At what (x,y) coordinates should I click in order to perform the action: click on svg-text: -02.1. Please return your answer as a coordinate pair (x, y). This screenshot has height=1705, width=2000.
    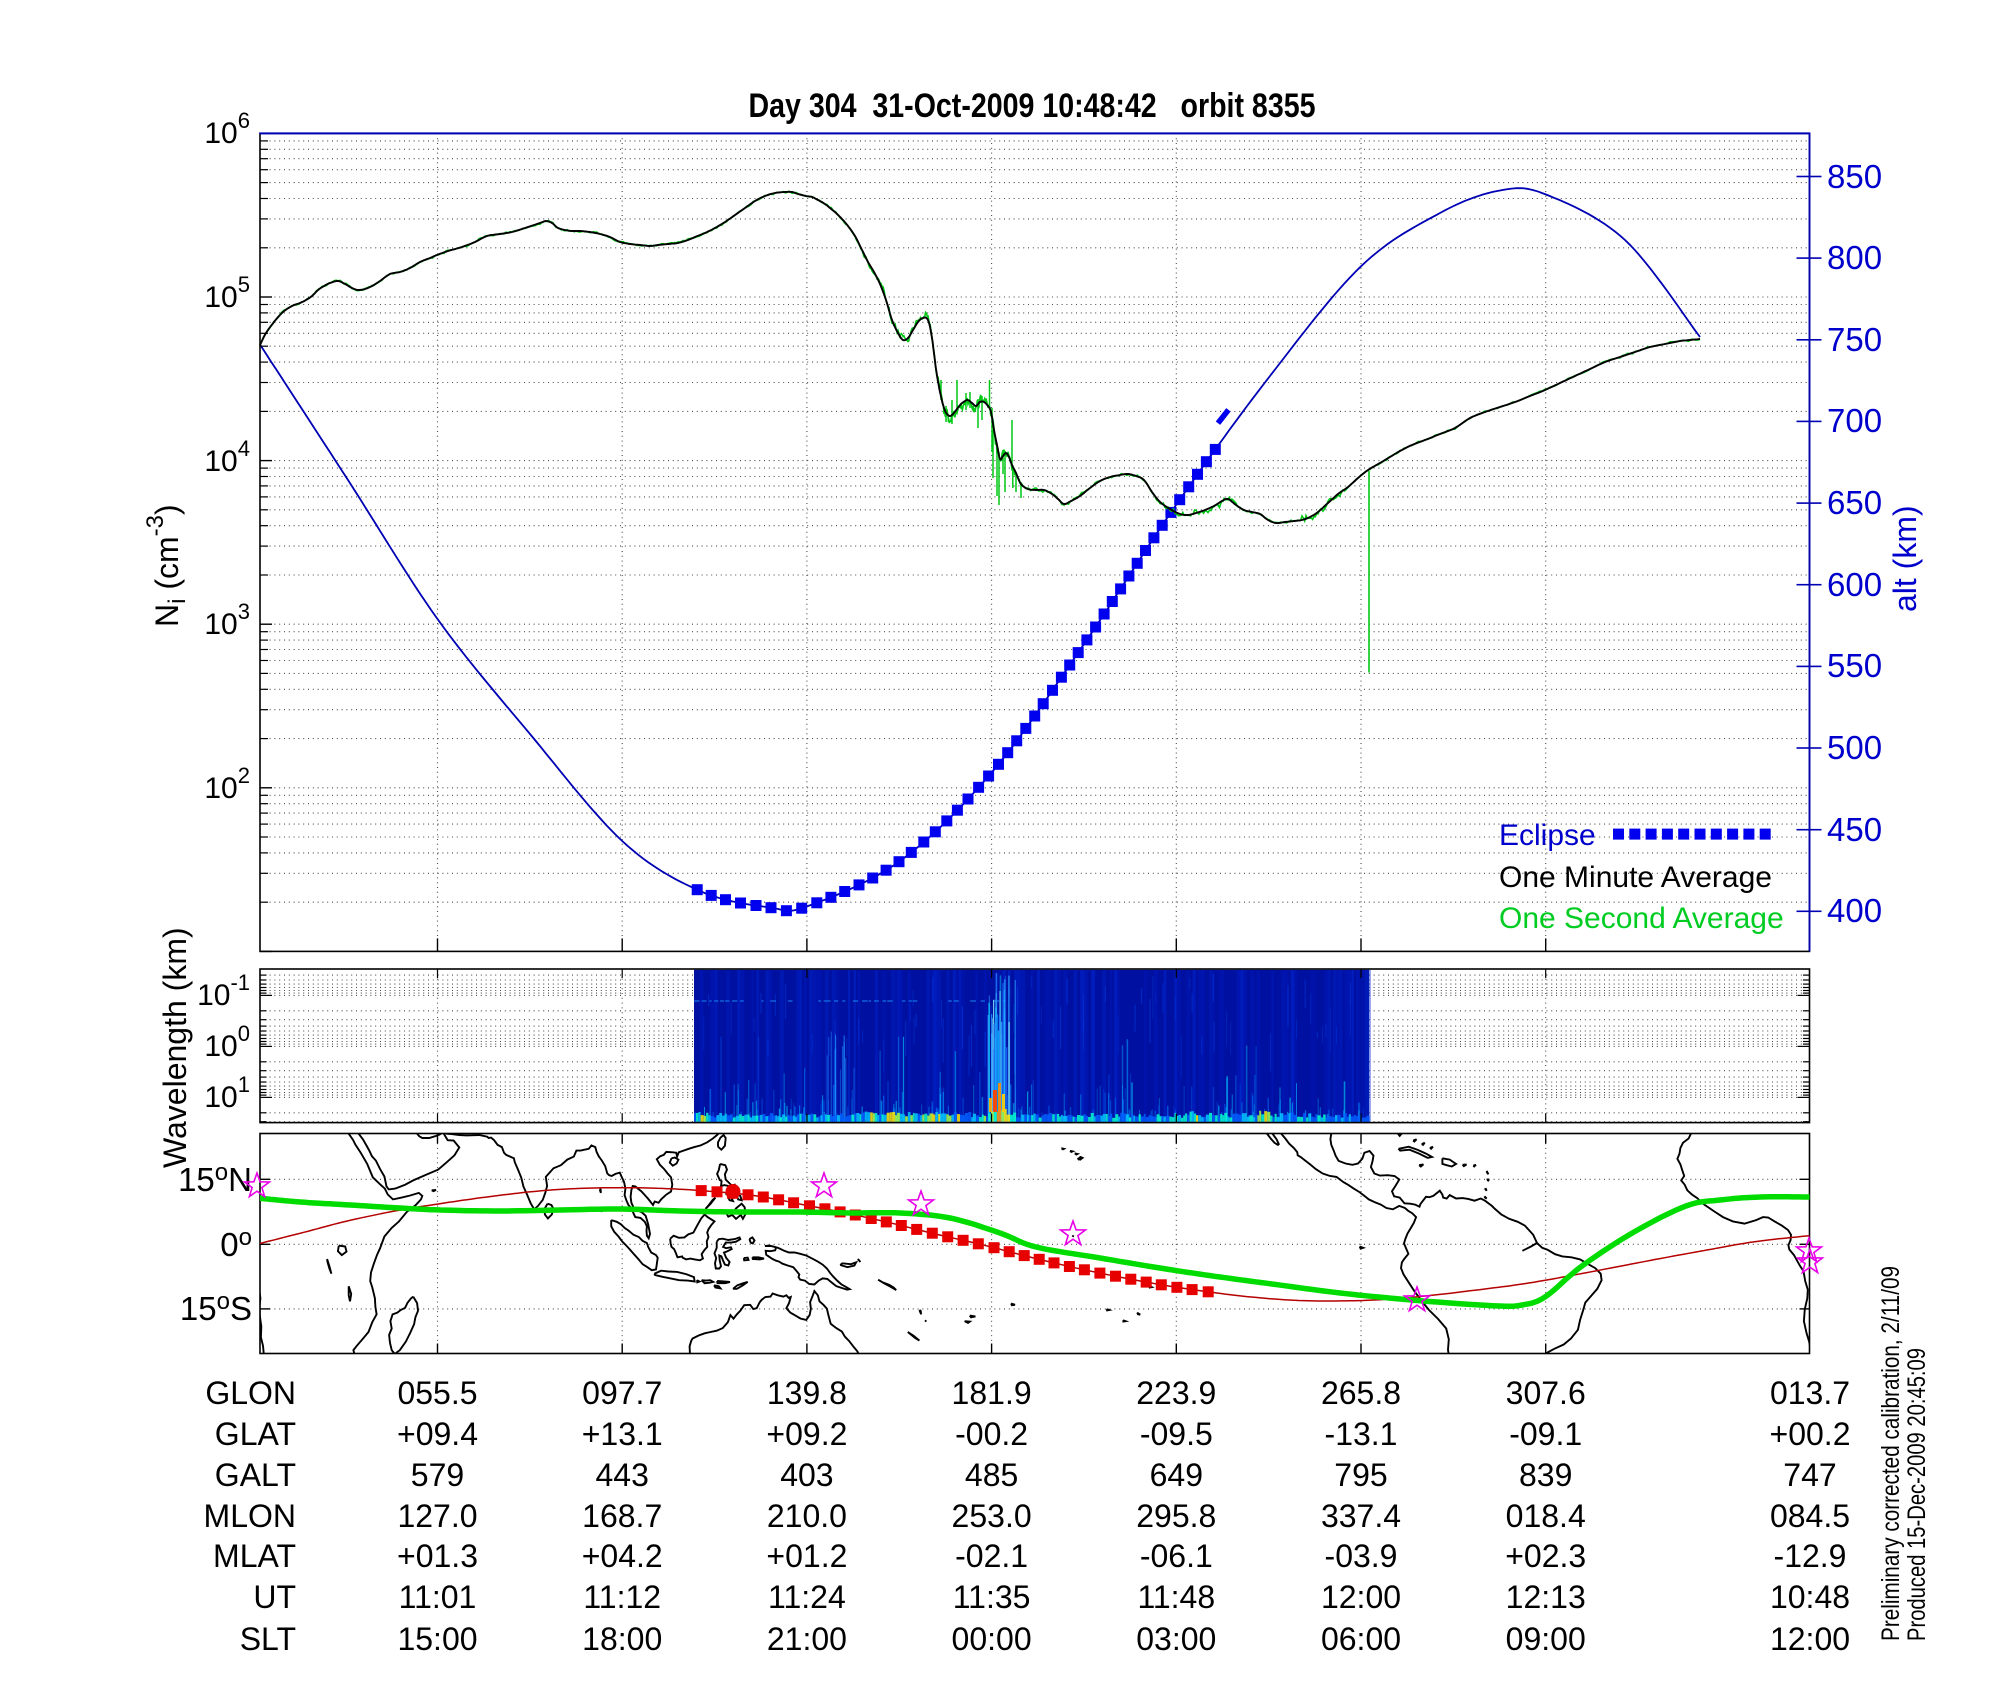
    Looking at the image, I should click on (991, 1556).